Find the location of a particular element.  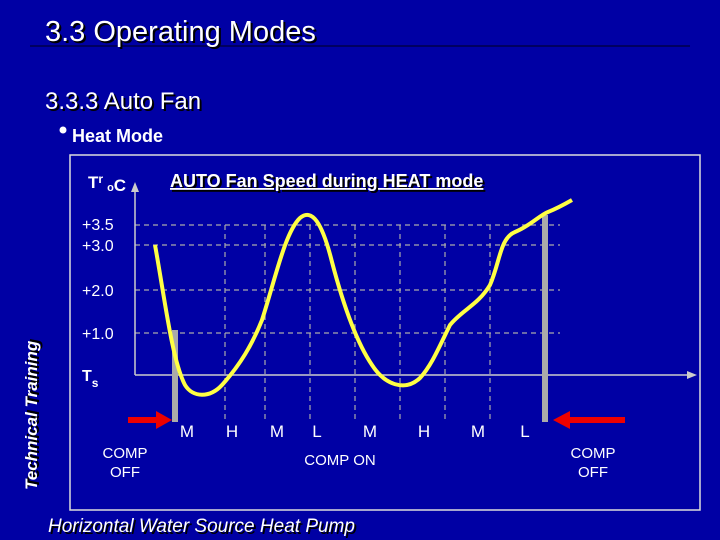

y-arrowhead is located at coordinates (135, 187).